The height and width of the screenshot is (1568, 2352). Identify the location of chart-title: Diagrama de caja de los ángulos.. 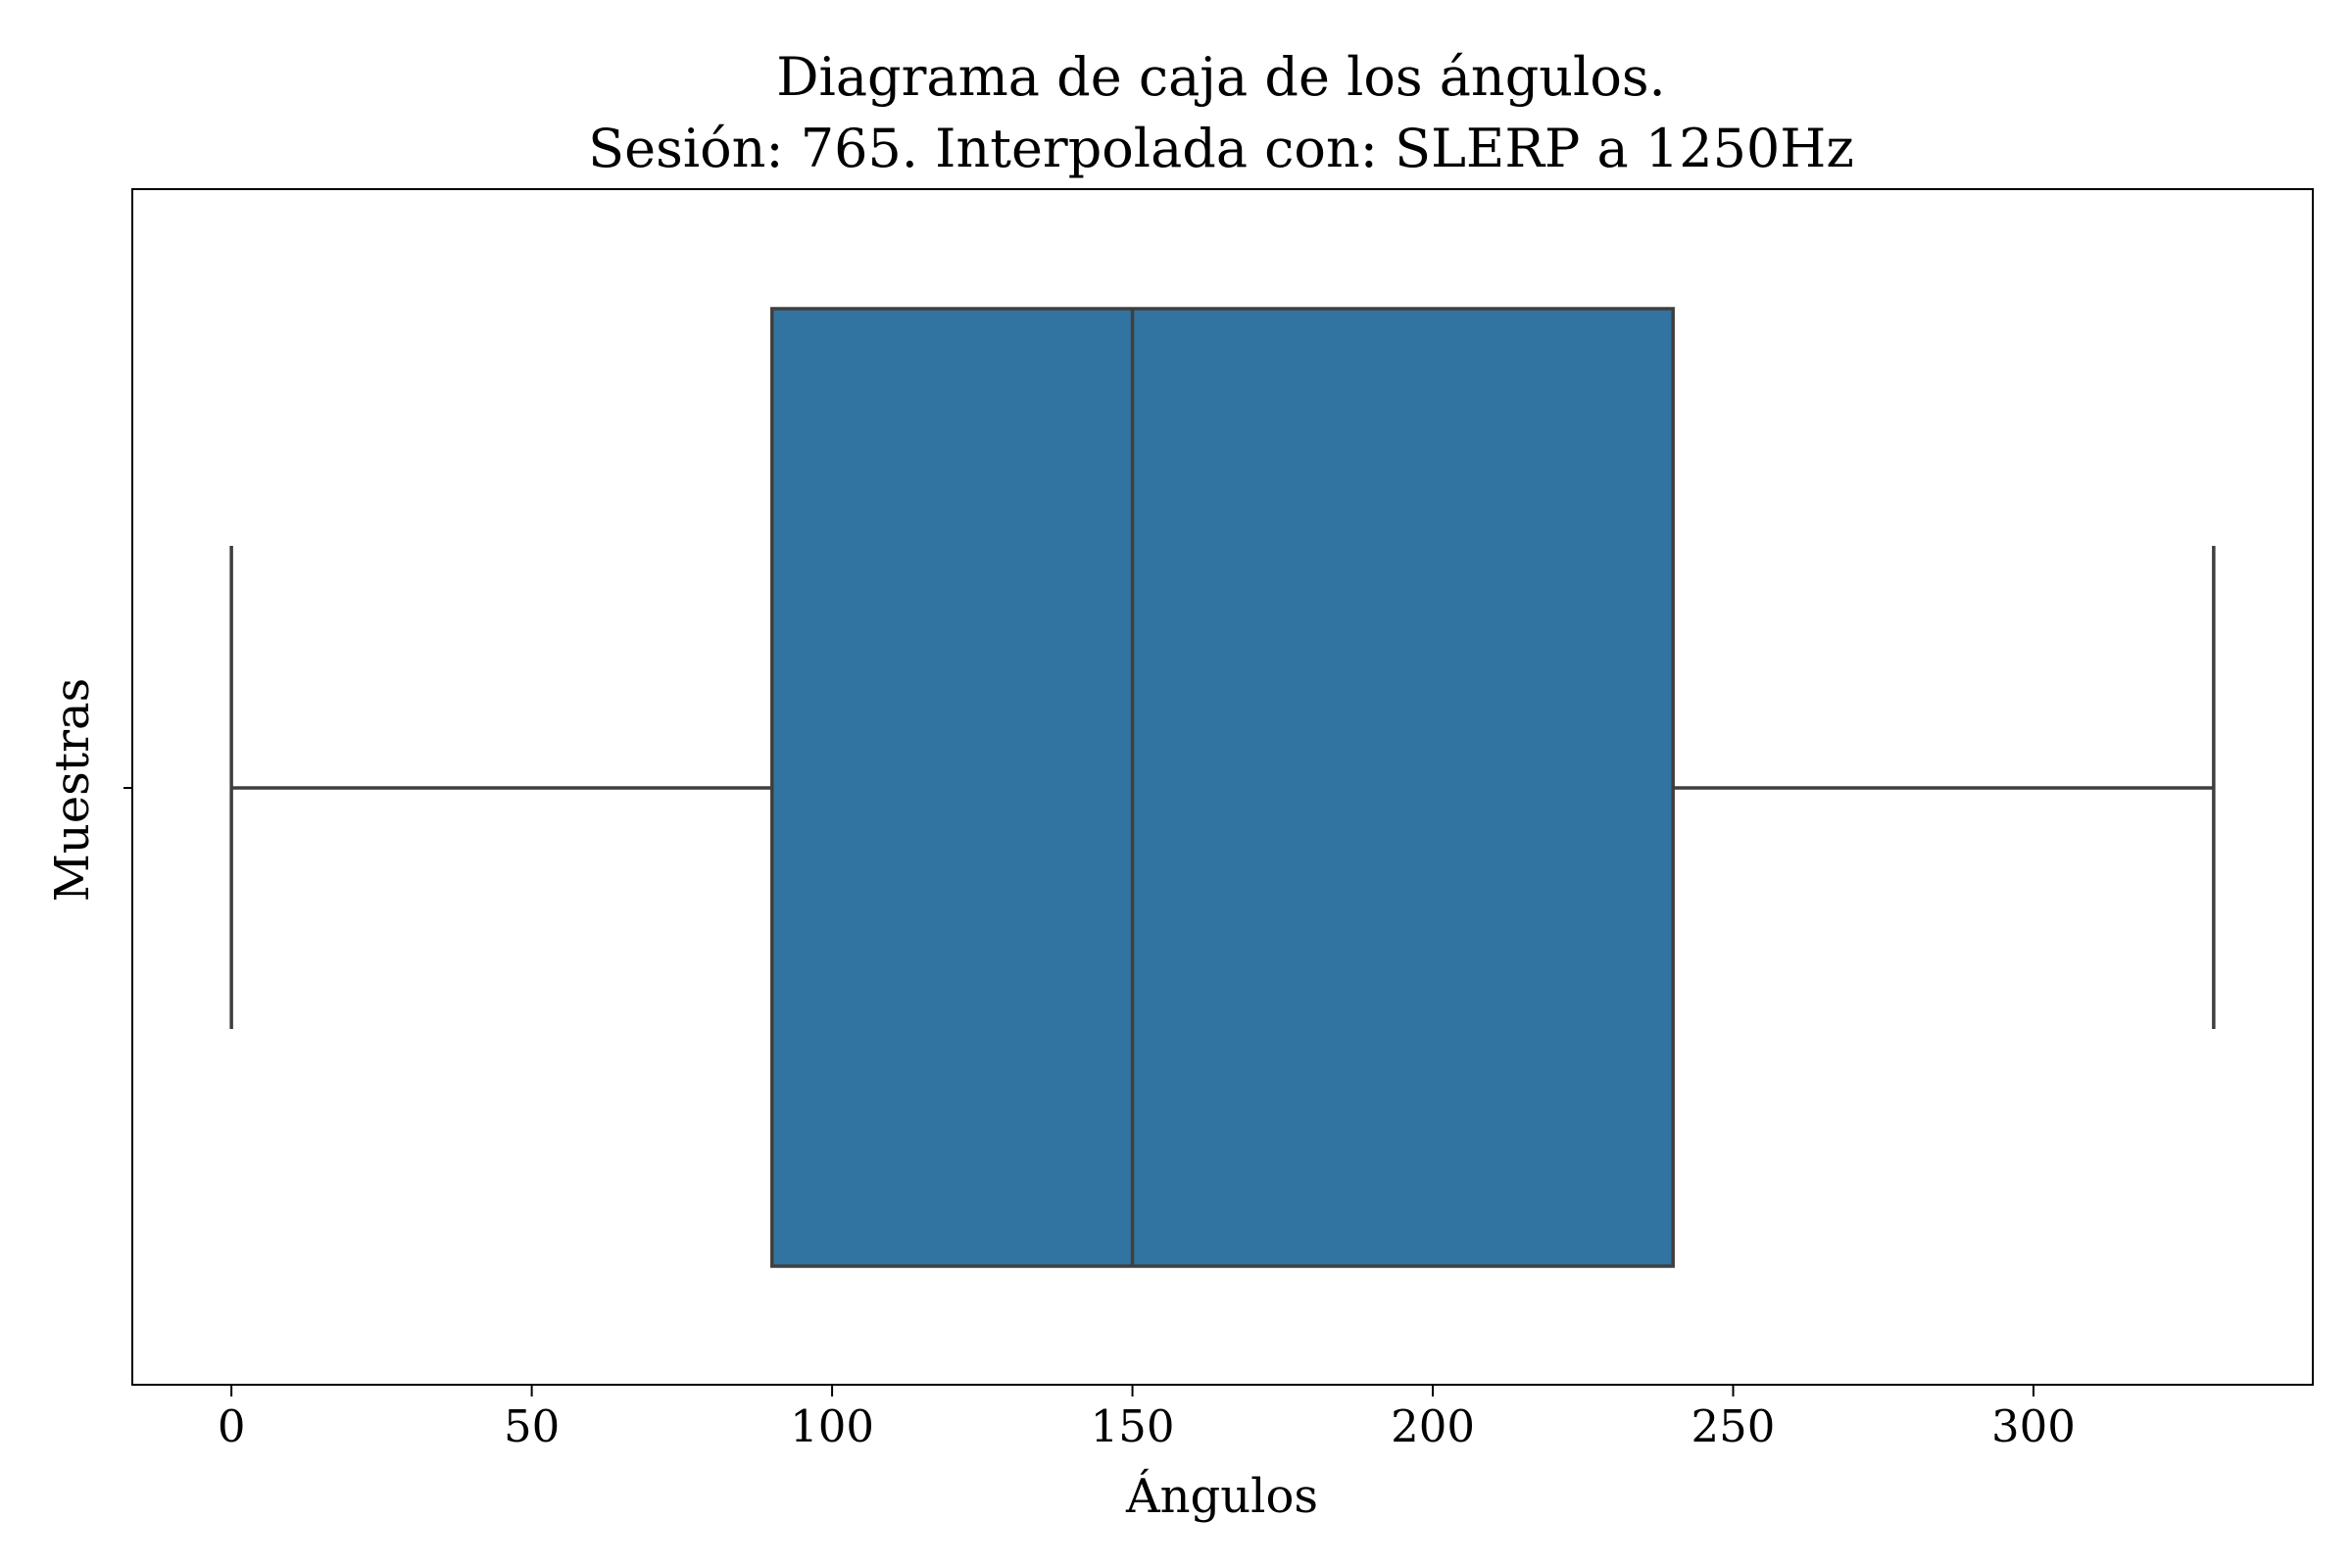
(1220, 77).